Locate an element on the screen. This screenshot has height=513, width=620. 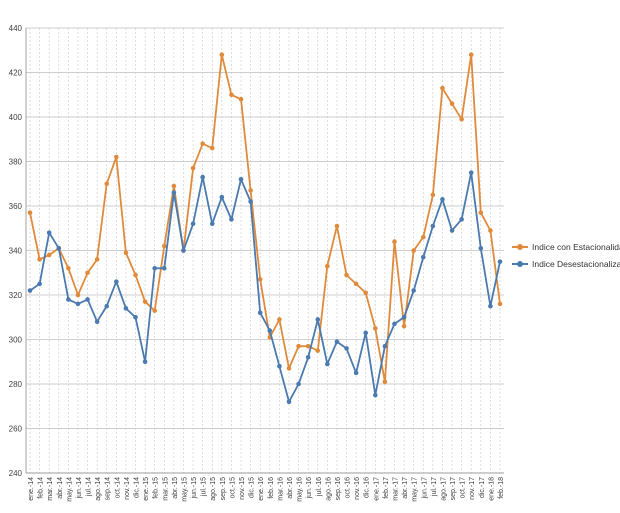
x-tick-label: nov.-15 is located at coordinates (242, 488).